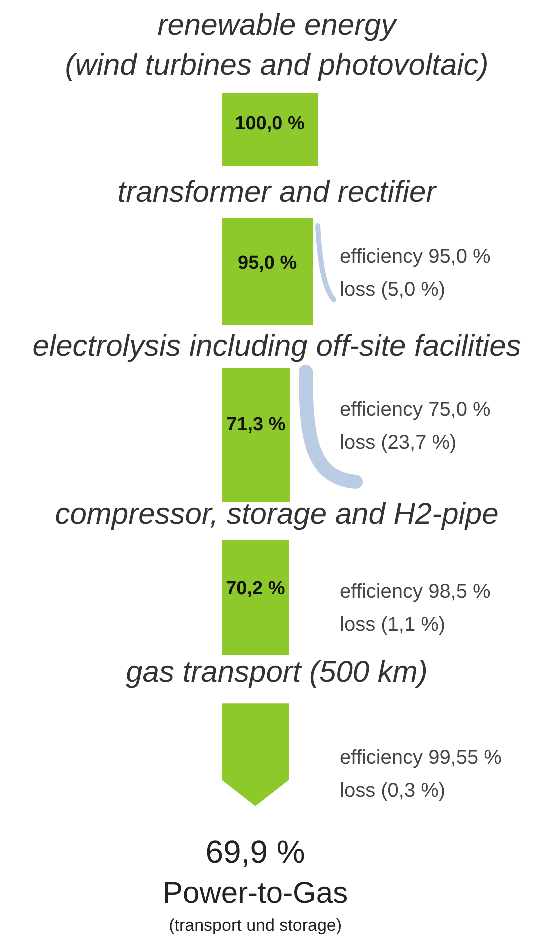 Image resolution: width=554 pixels, height=940 pixels. I want to click on category-label: transformer and rectifier, so click(278, 192).